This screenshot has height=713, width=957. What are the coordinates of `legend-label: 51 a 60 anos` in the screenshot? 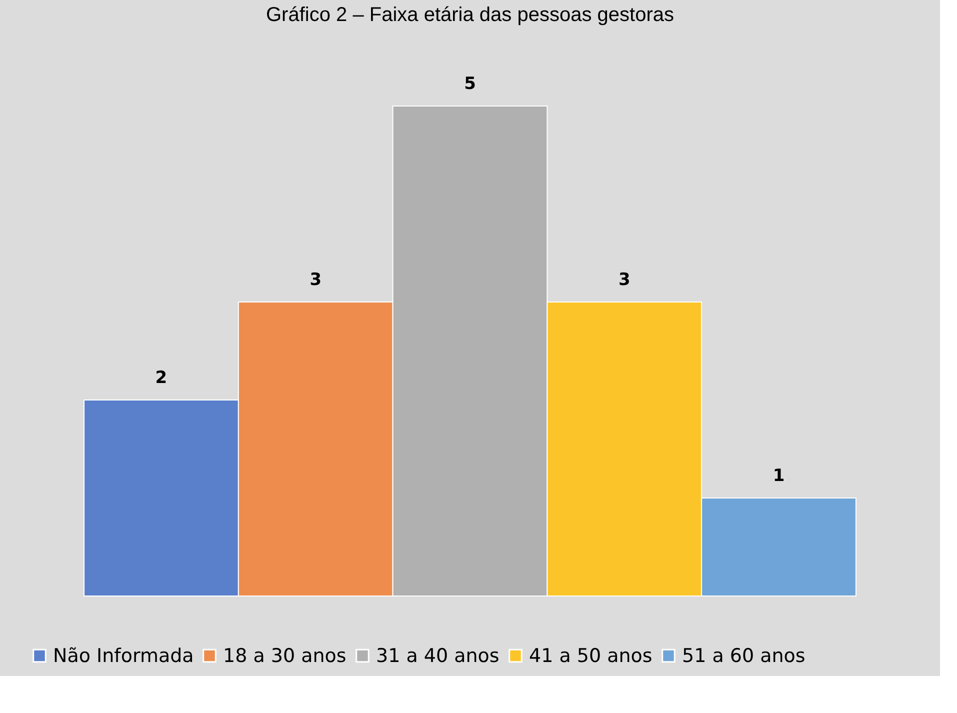 It's located at (744, 655).